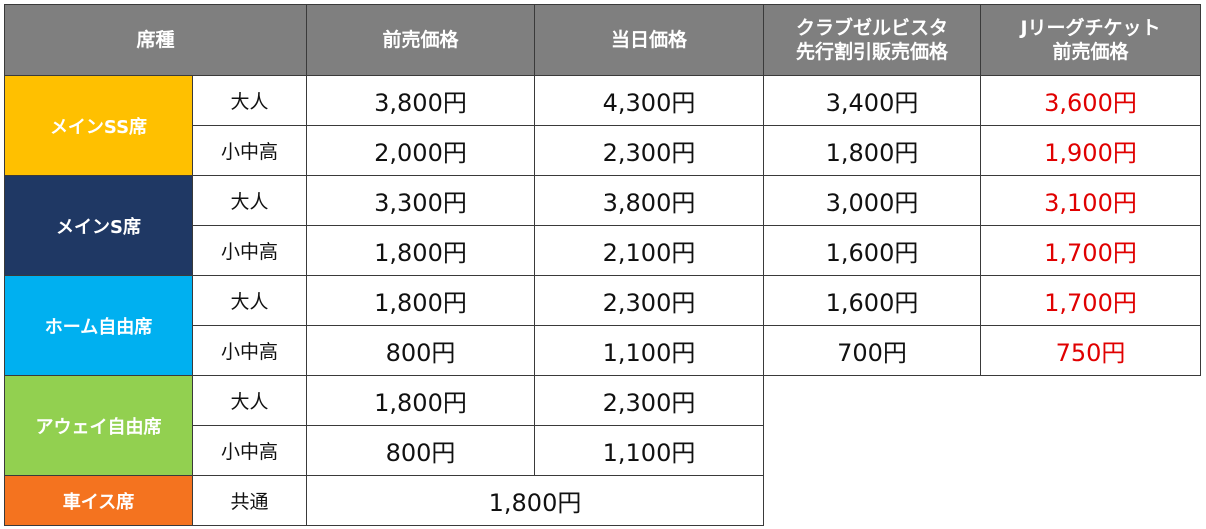  Describe the element at coordinates (1090, 100) in the screenshot. I see `jleague-price: 3,600円` at that location.